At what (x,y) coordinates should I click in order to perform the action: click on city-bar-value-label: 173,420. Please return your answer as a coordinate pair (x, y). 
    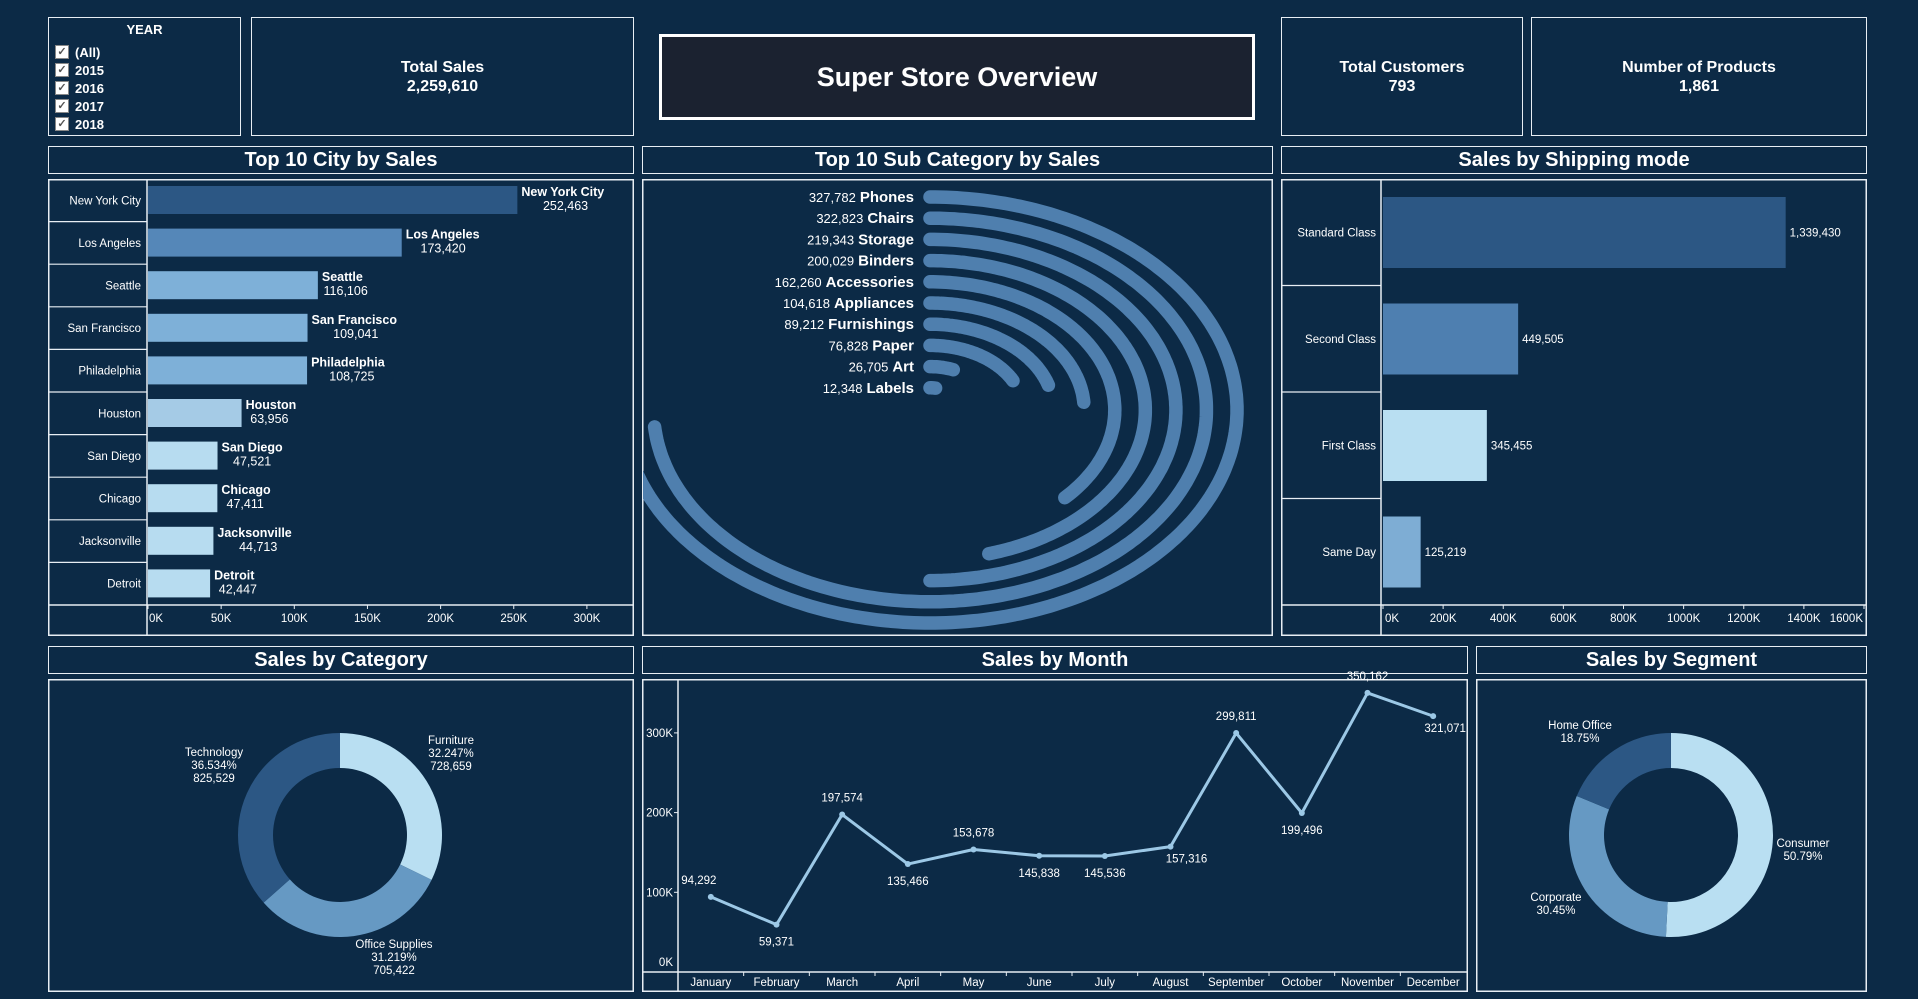
    Looking at the image, I should click on (443, 249).